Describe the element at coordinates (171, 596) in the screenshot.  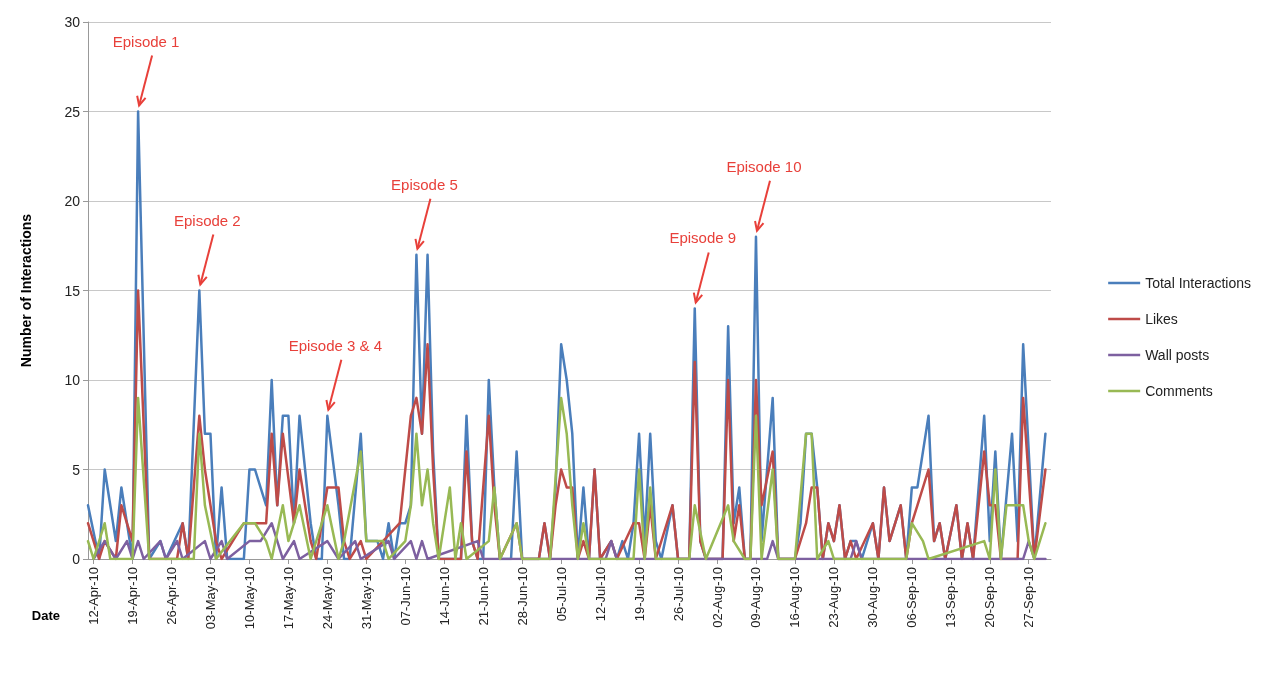
I see `x-tick-label: 26-Apr-10` at that location.